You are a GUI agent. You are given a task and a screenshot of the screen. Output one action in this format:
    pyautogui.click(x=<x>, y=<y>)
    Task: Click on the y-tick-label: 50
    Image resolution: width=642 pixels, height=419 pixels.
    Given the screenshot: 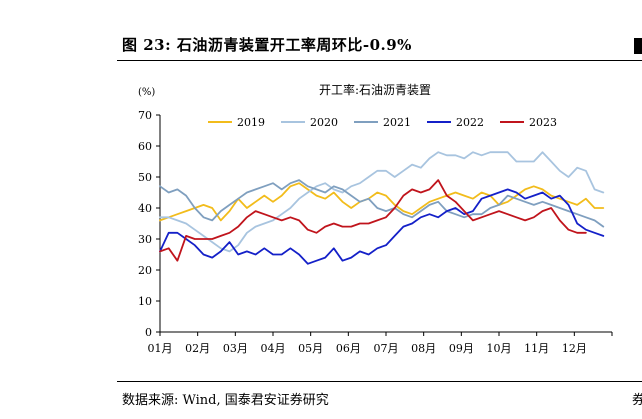 What is the action you would take?
    pyautogui.click(x=145, y=177)
    